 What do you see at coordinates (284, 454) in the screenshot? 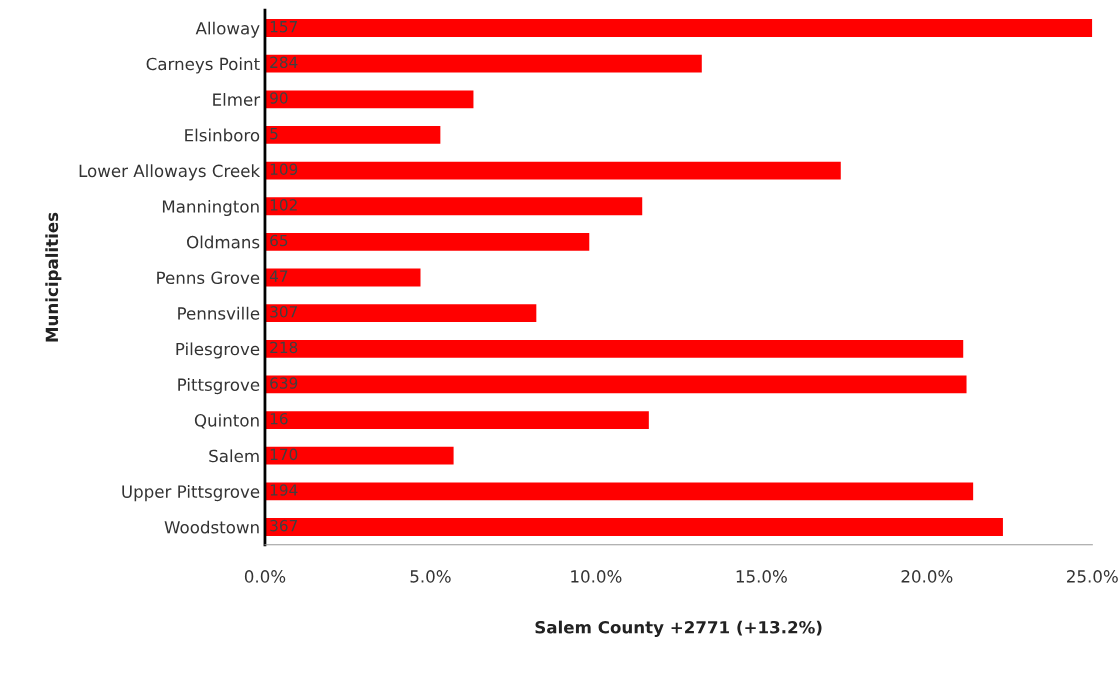
I see `annotation: 170` at bounding box center [284, 454].